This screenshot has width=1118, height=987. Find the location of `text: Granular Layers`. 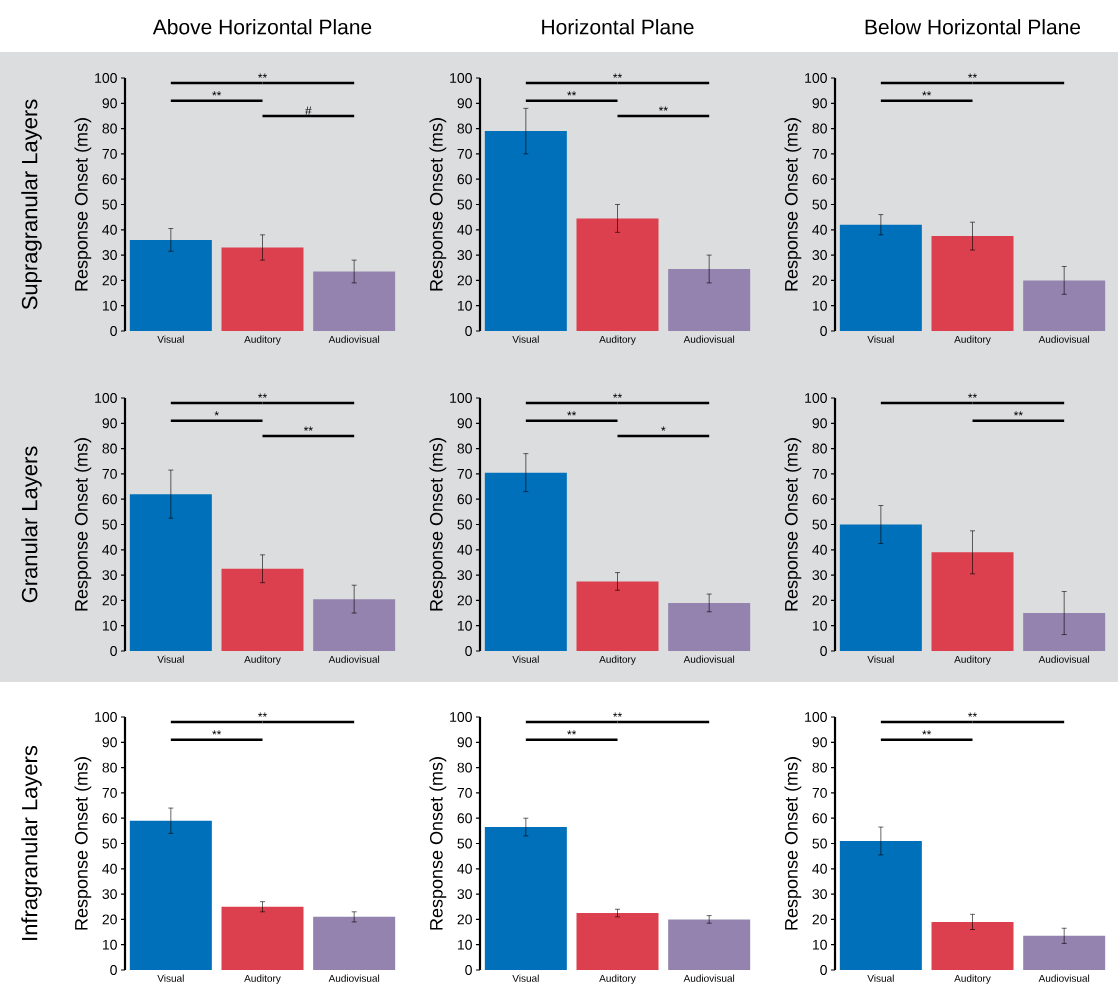

text: Granular Layers is located at coordinates (31, 524).